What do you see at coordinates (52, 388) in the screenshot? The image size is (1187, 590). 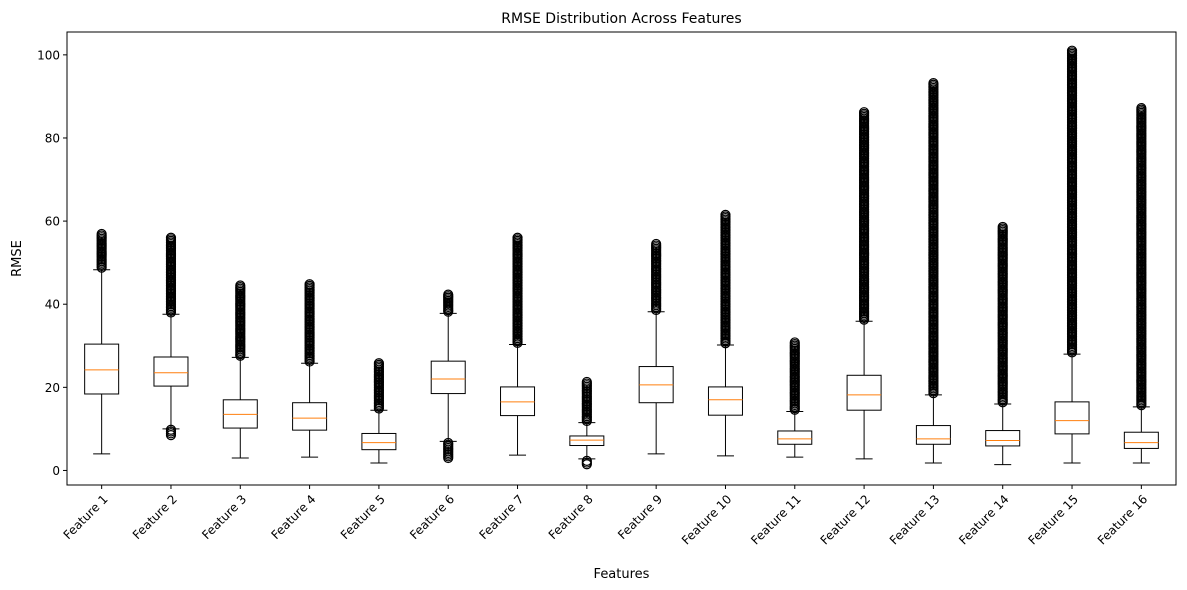 I see `y-tick-label: 20` at bounding box center [52, 388].